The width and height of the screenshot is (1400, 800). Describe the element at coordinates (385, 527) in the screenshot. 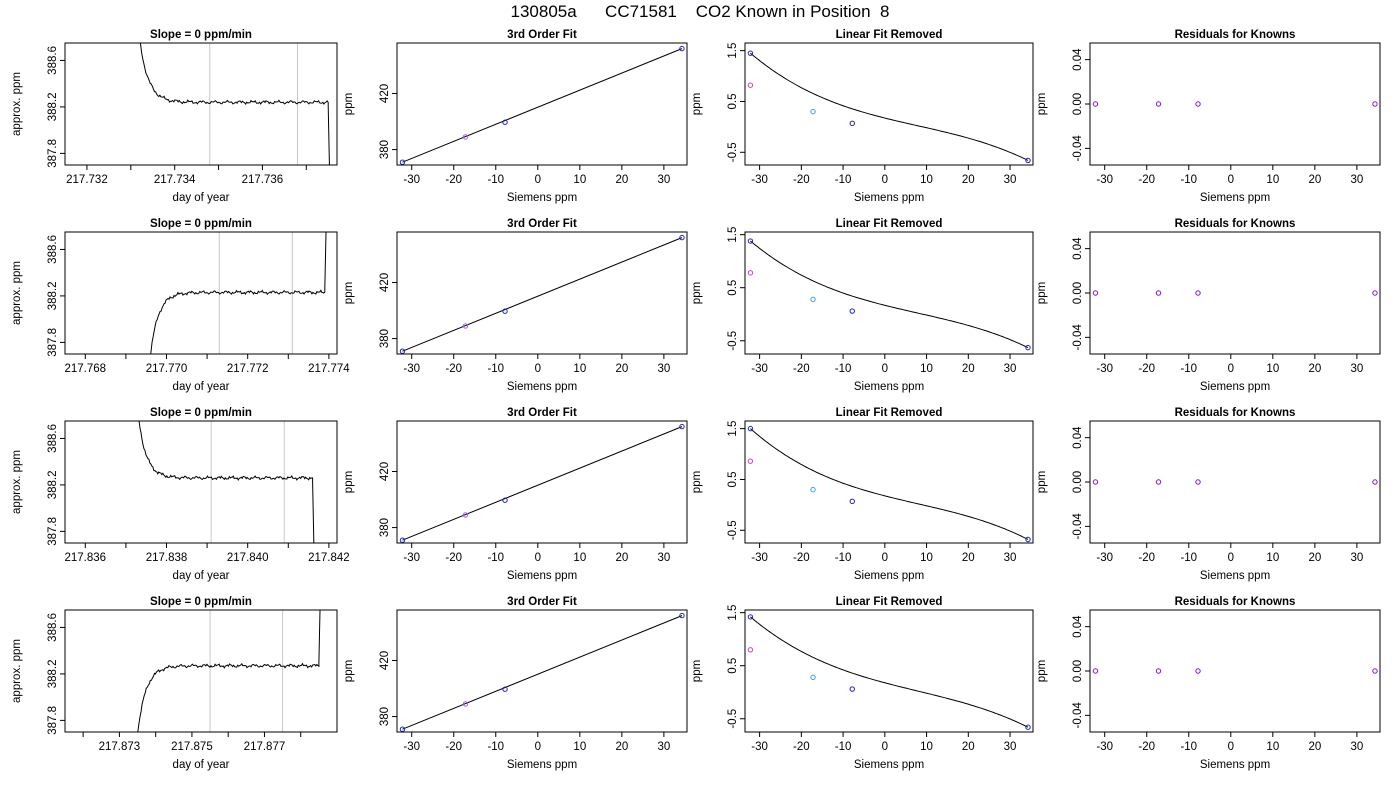

I see `y-tick-label: 380` at that location.